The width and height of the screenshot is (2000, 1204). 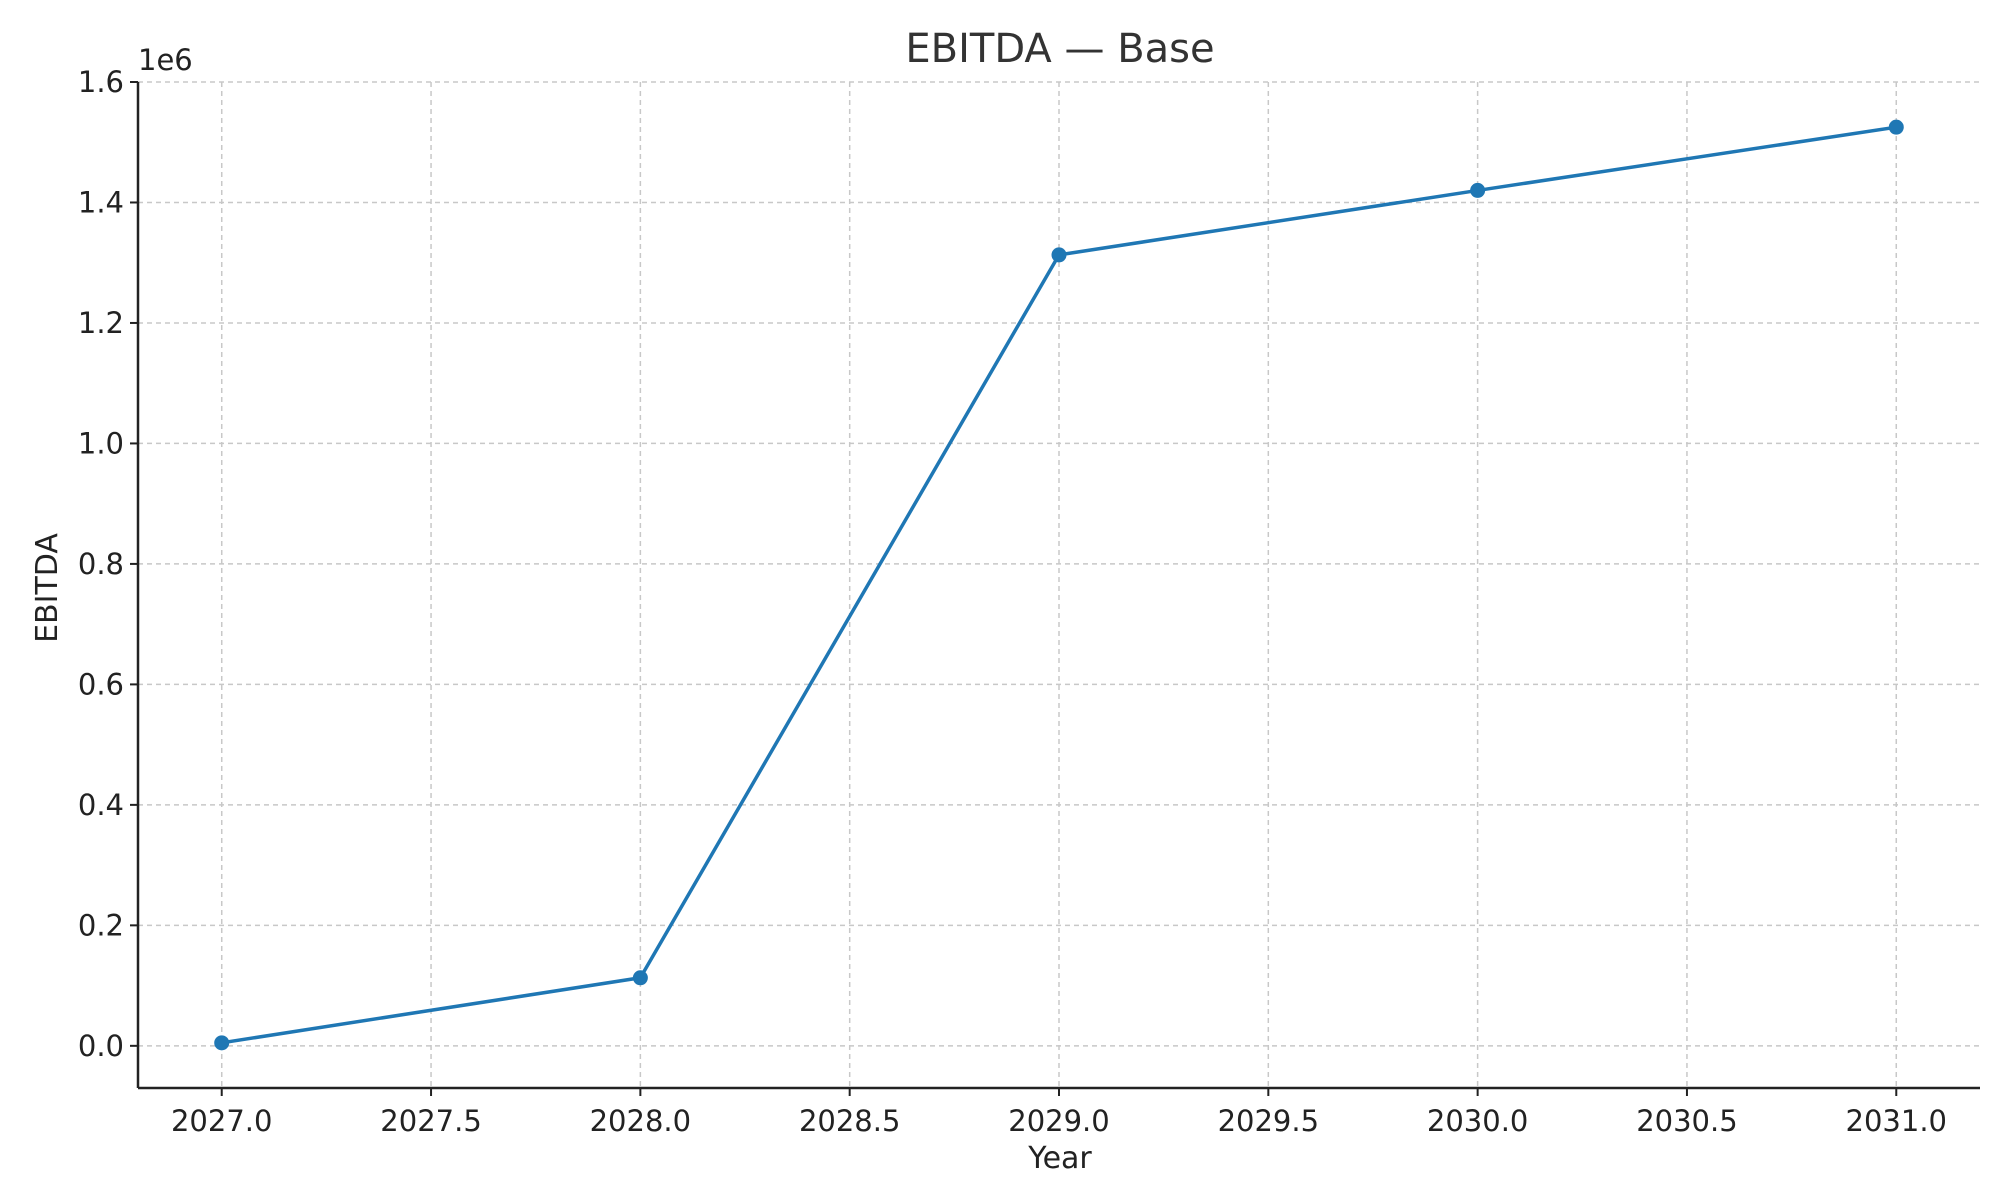 What do you see at coordinates (1477, 1121) in the screenshot?
I see `x-tick-label: 2030.0` at bounding box center [1477, 1121].